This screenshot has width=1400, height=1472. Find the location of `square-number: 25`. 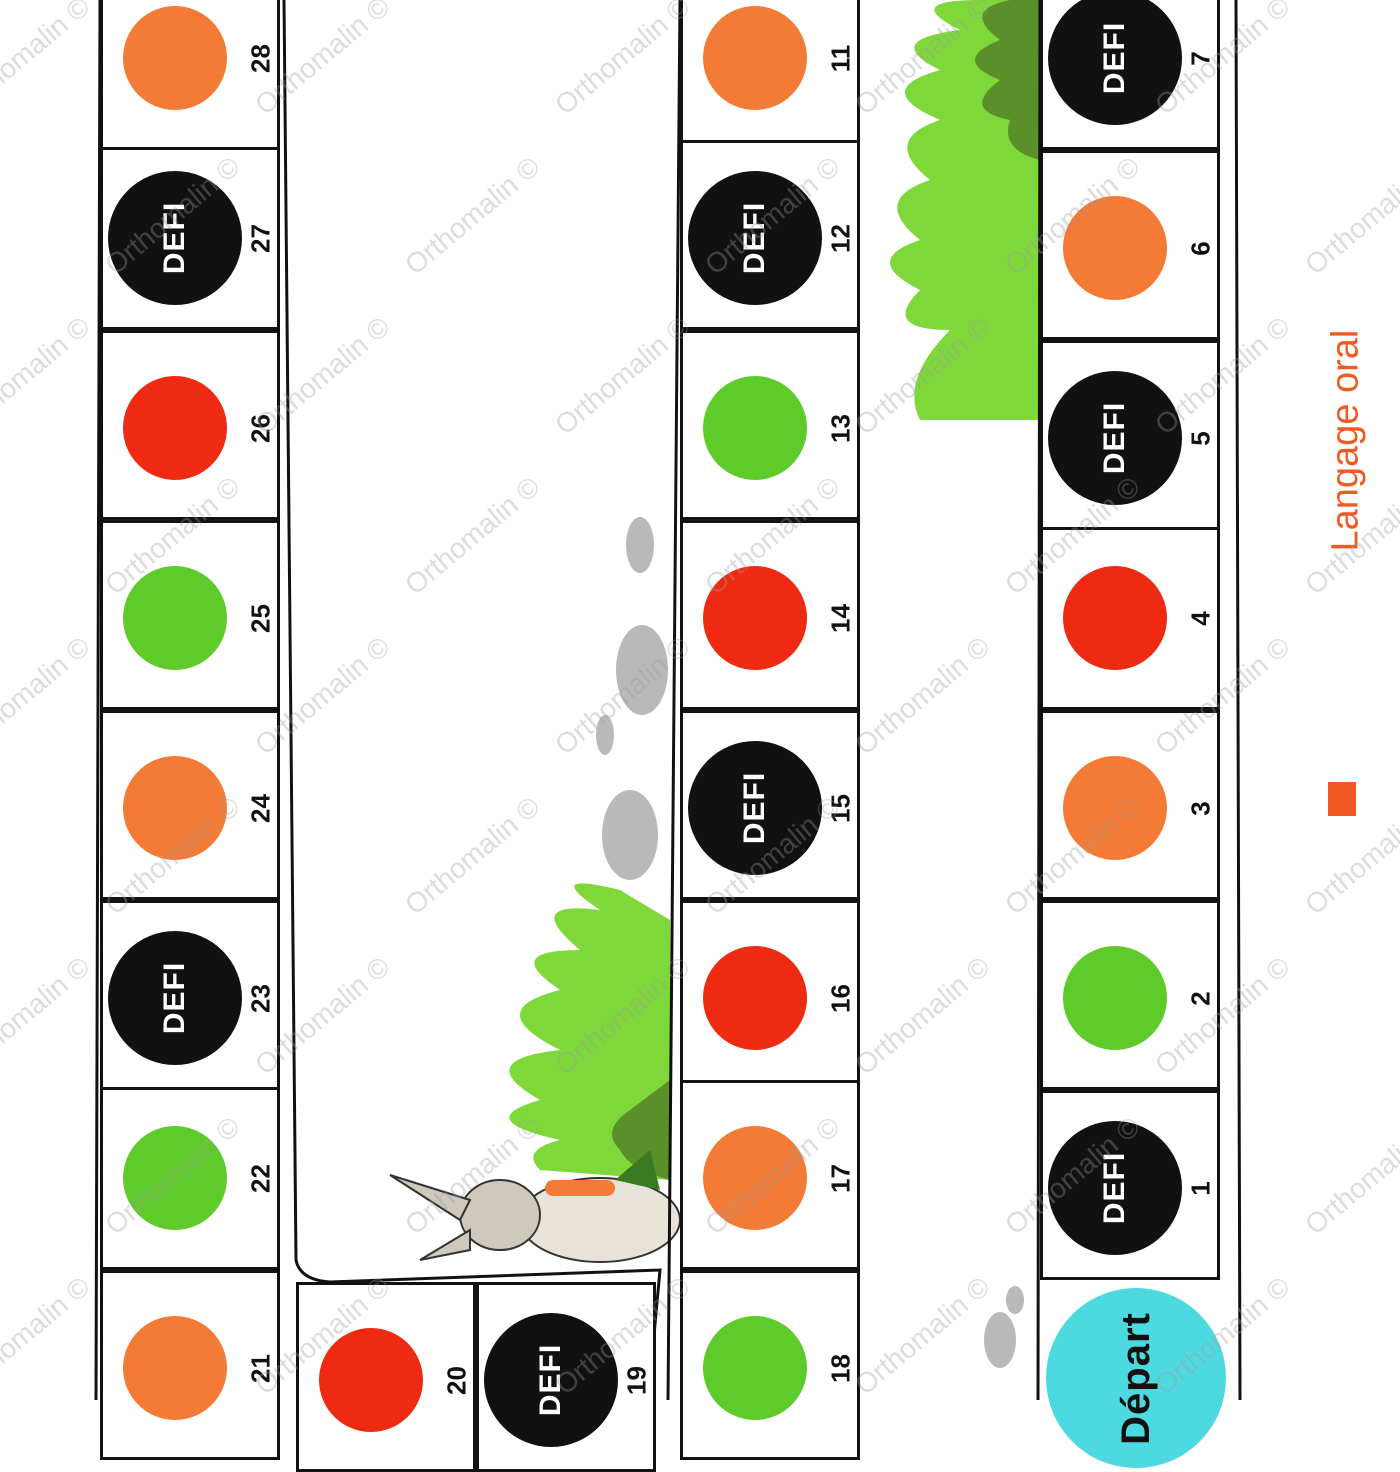

square-number: 25 is located at coordinates (260, 618).